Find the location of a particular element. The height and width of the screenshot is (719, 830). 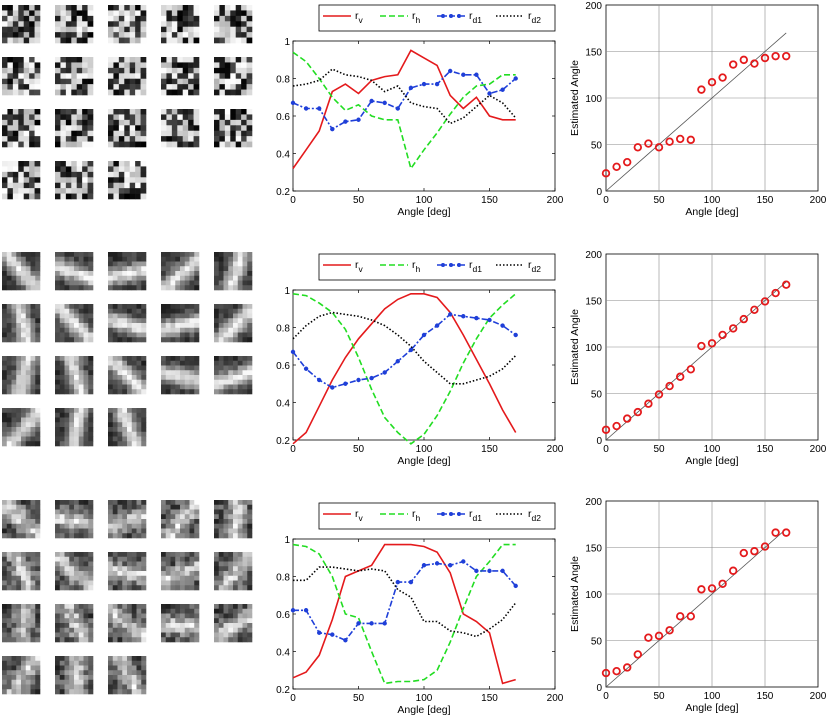

x-axis-label: Angle [deg] is located at coordinates (711, 212).